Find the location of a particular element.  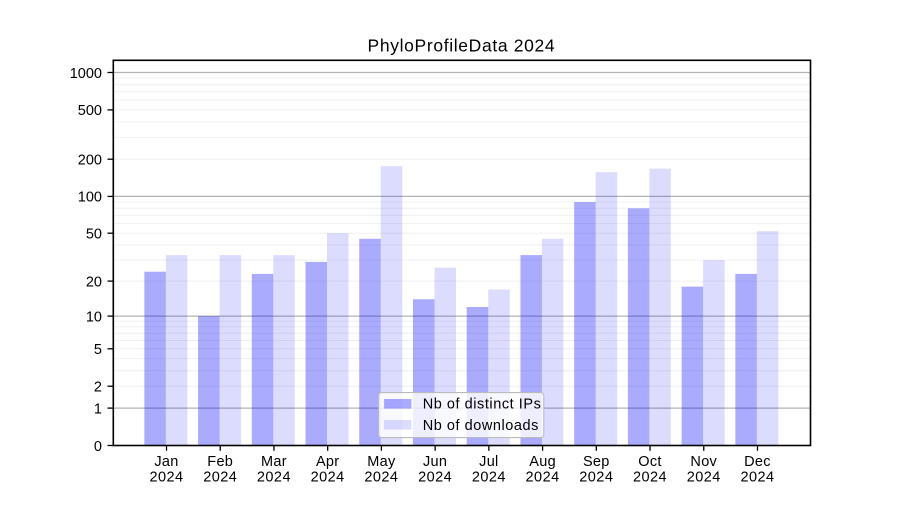

svg-text: Jul is located at coordinates (488, 462).